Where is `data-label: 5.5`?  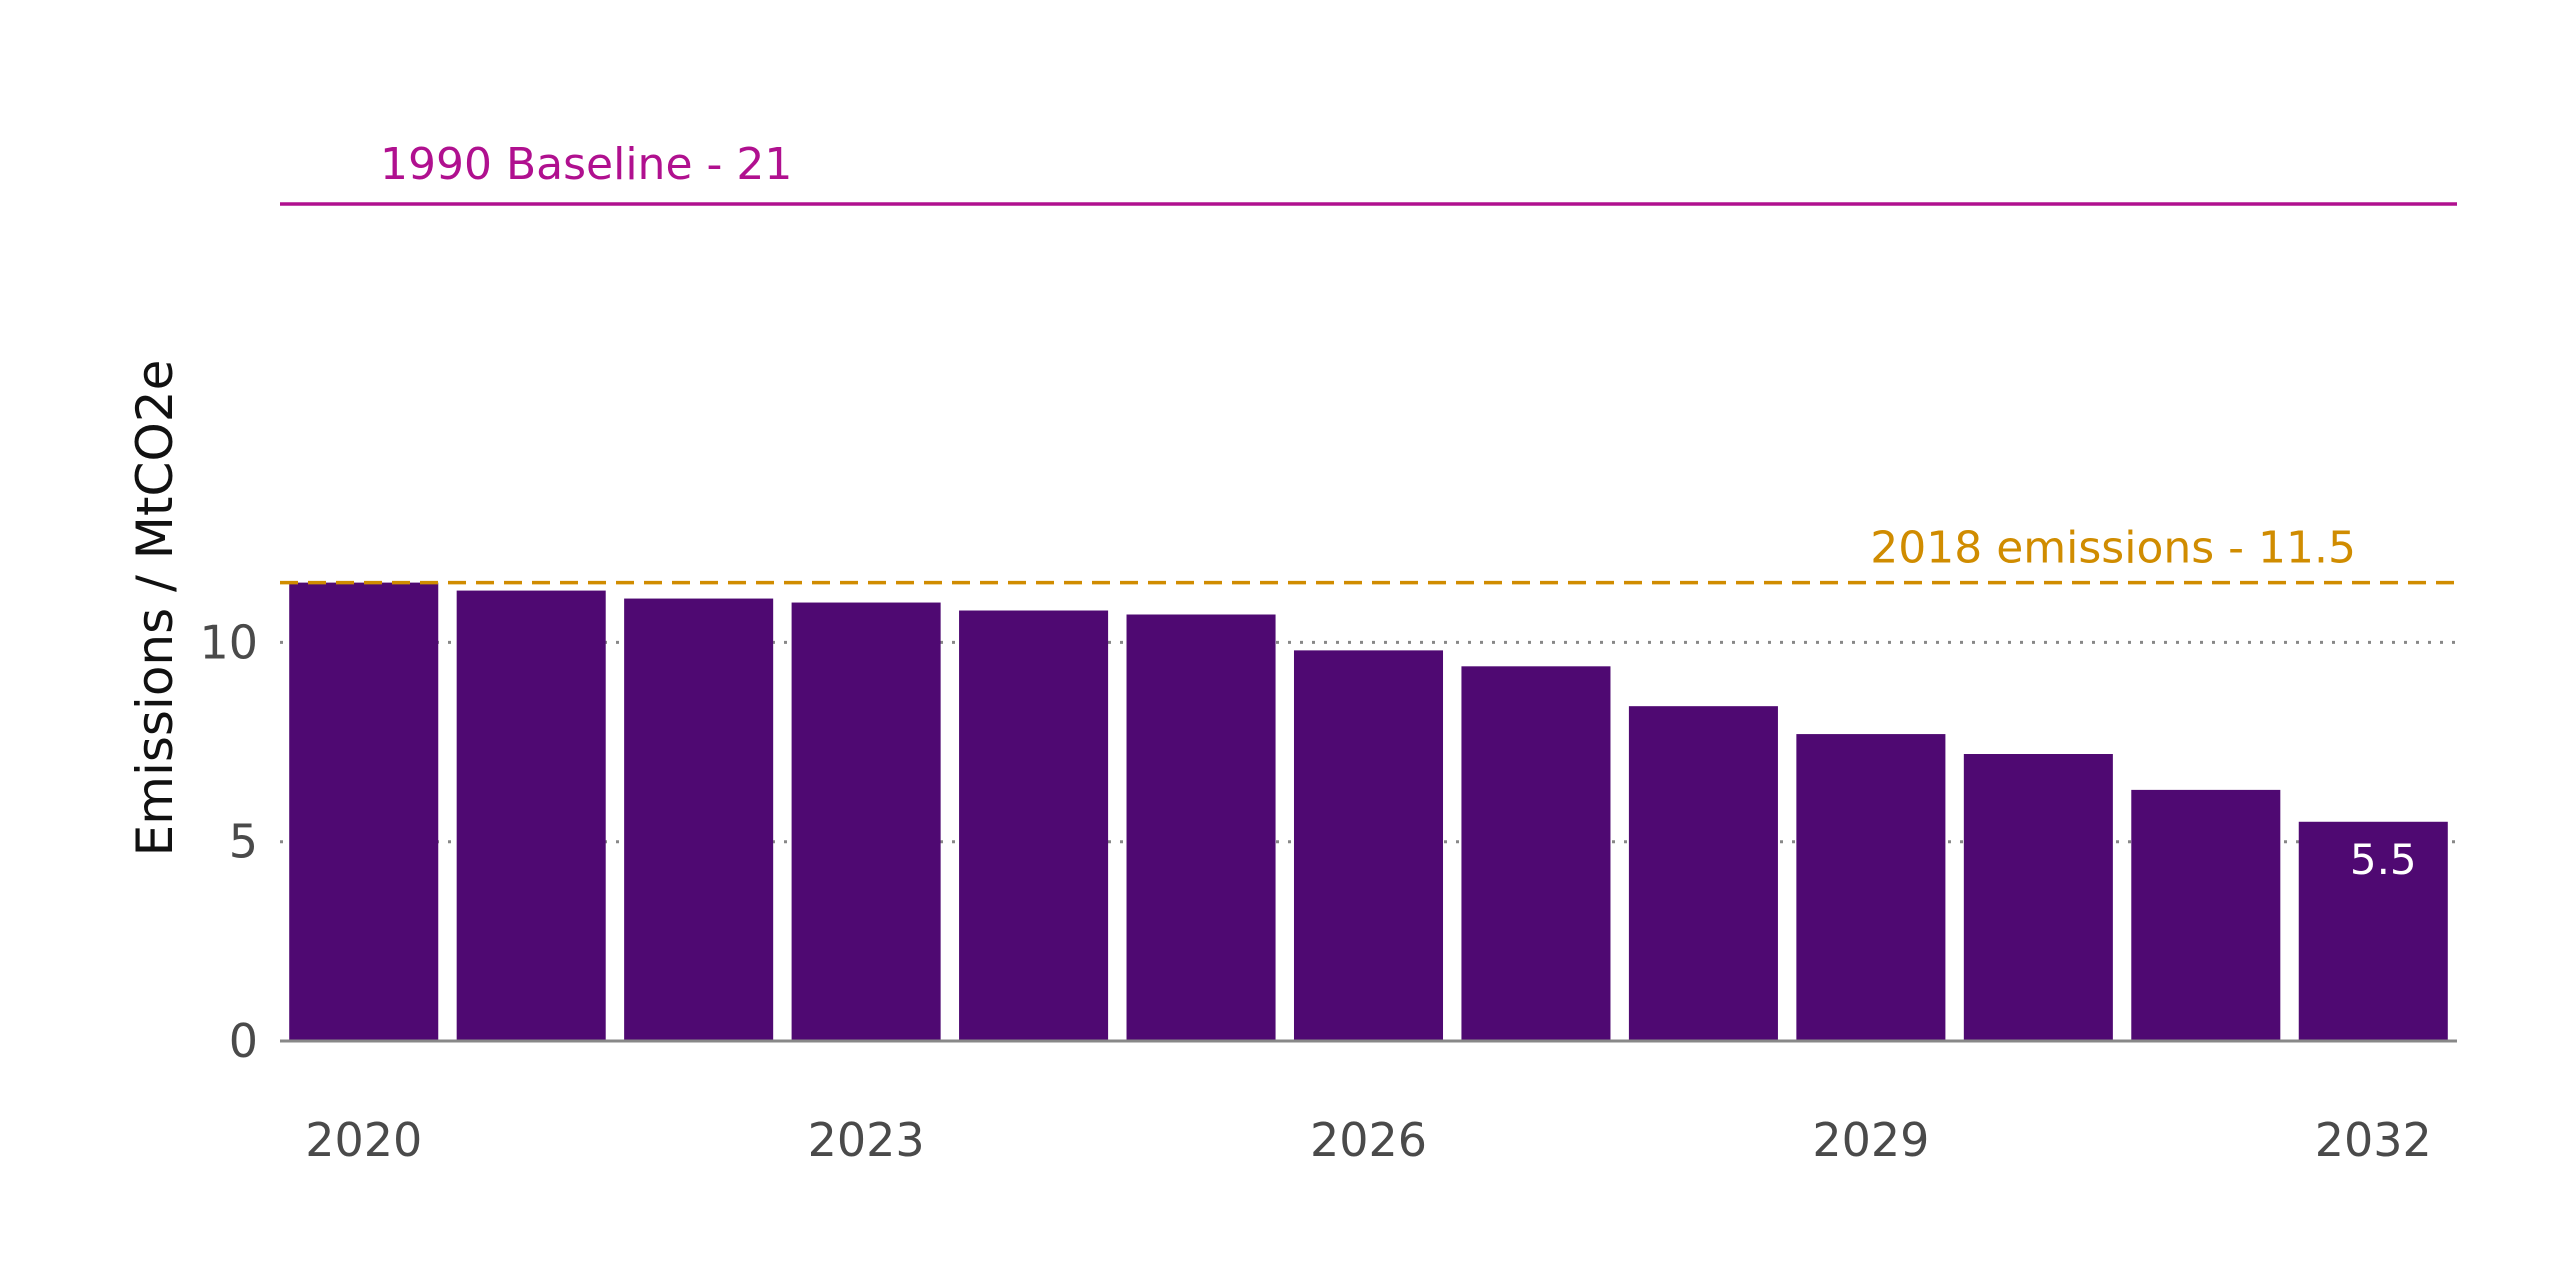
data-label: 5.5 is located at coordinates (2383, 859).